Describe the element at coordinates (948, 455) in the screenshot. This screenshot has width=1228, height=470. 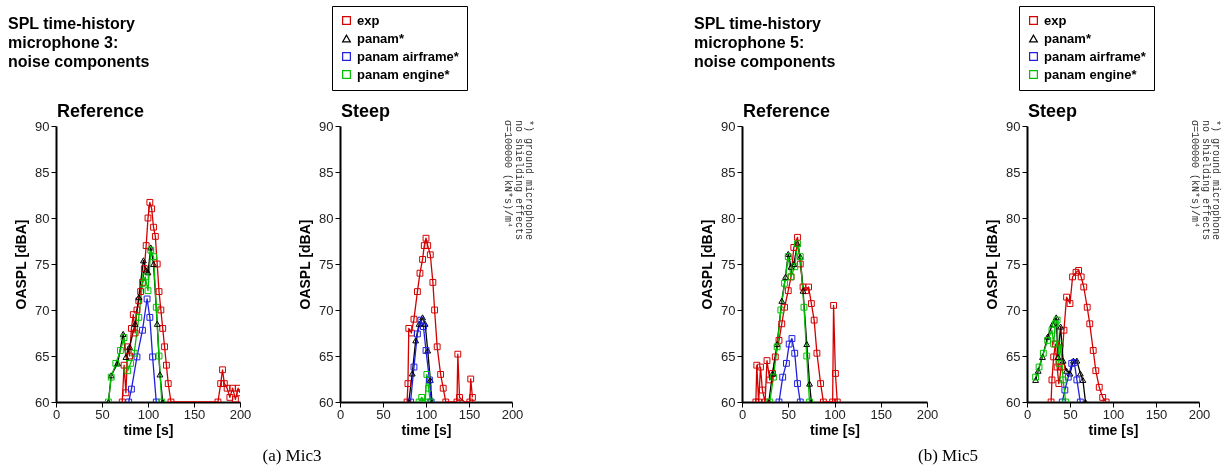
I see `text: (b) Mic5` at that location.